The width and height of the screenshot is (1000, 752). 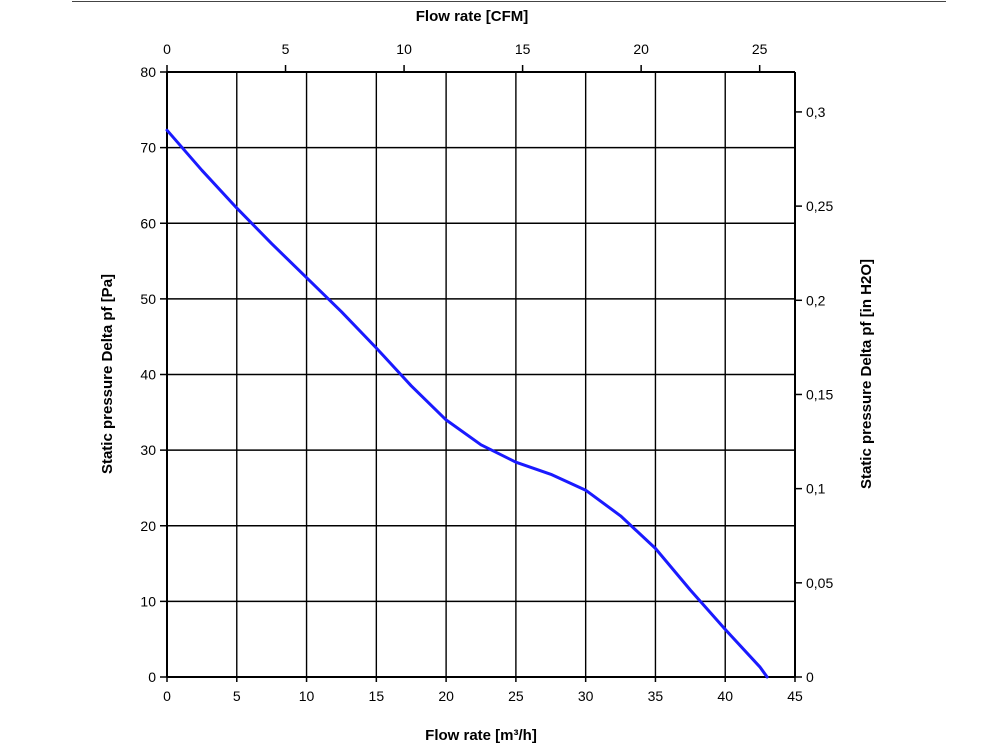 I want to click on y-tick-label-5: 50, so click(x=148, y=299).